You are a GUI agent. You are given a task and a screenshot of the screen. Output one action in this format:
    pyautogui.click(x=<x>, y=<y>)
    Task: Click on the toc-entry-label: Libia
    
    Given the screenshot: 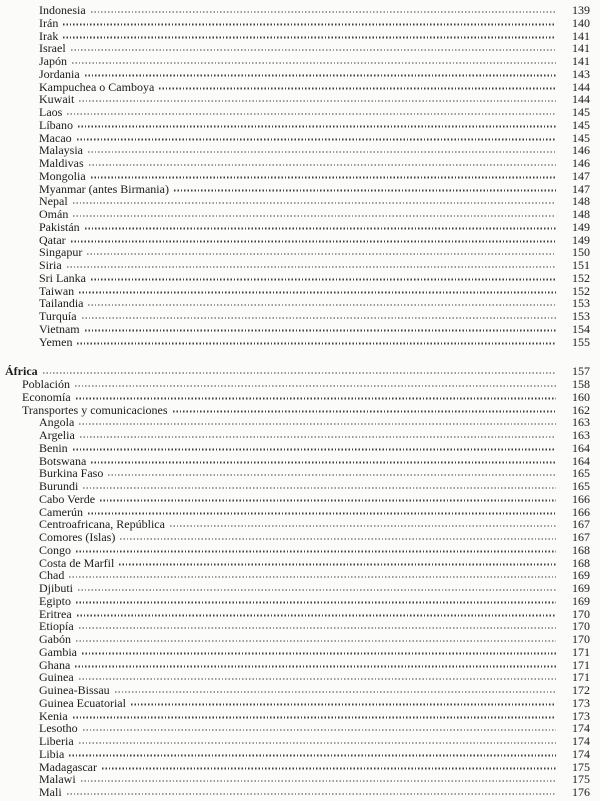 What is the action you would take?
    pyautogui.click(x=52, y=753)
    